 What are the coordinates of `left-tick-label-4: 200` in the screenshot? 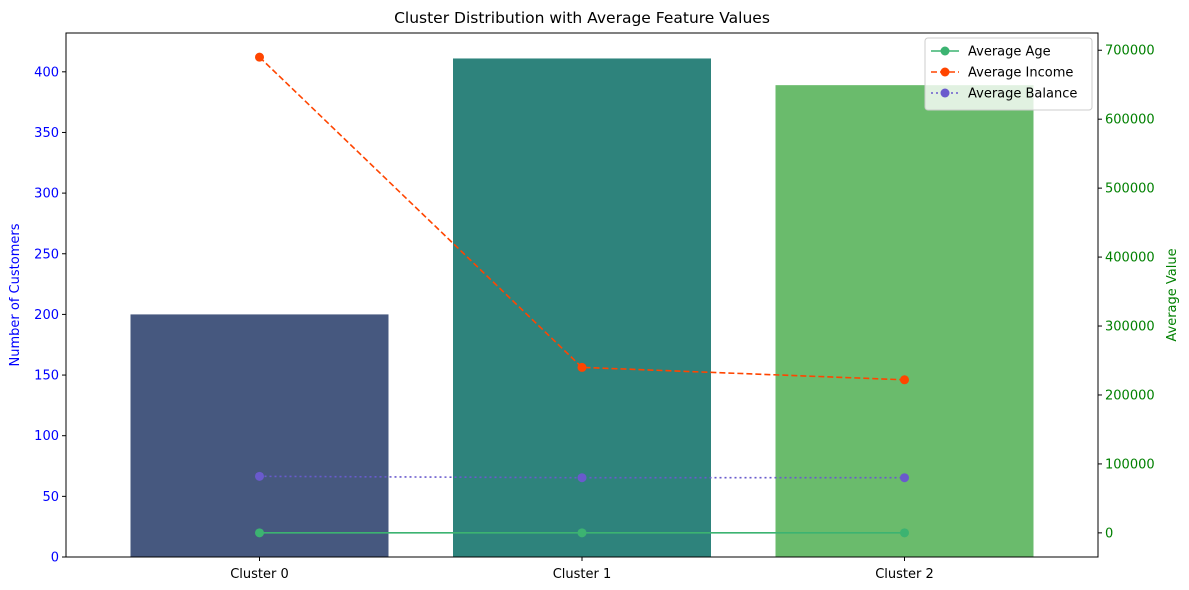 It's located at (46, 315).